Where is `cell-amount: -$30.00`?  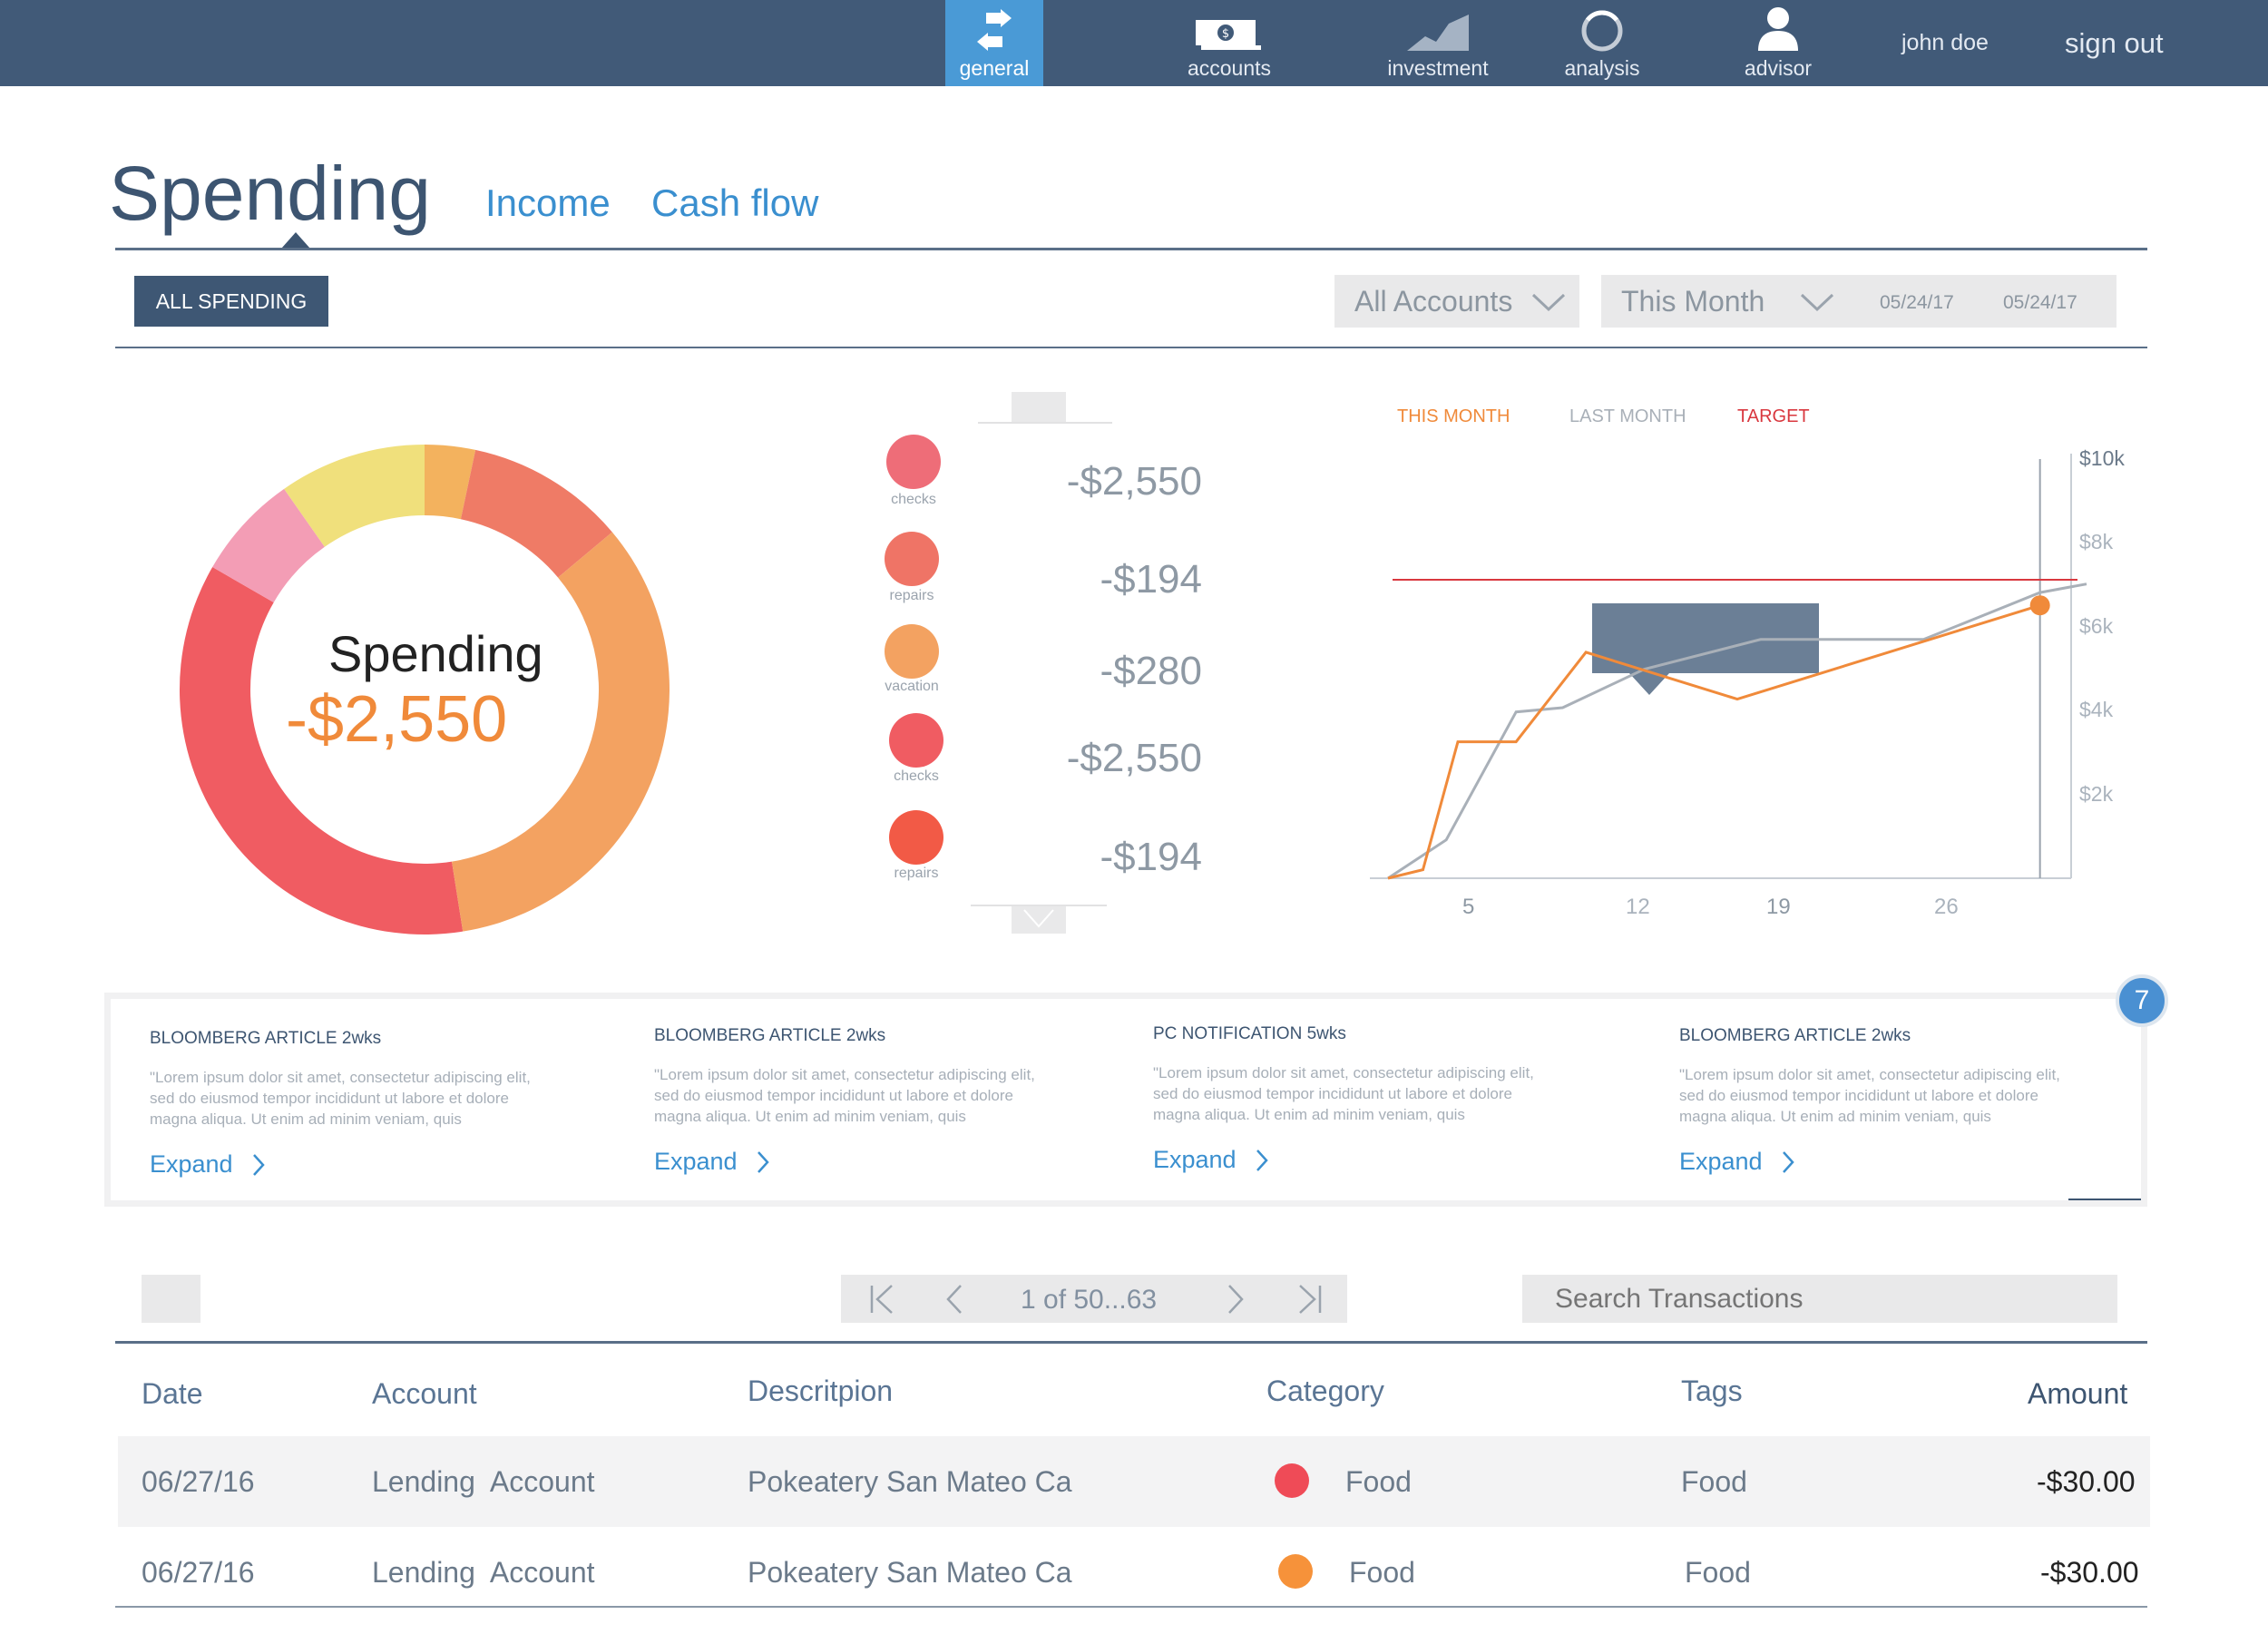 cell-amount: -$30.00 is located at coordinates (2086, 1481).